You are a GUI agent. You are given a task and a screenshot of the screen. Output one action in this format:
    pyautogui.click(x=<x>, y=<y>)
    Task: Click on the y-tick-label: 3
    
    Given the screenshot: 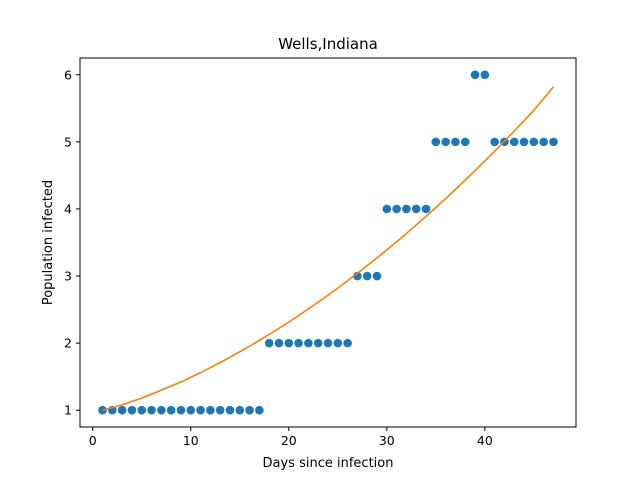 What is the action you would take?
    pyautogui.click(x=68, y=276)
    